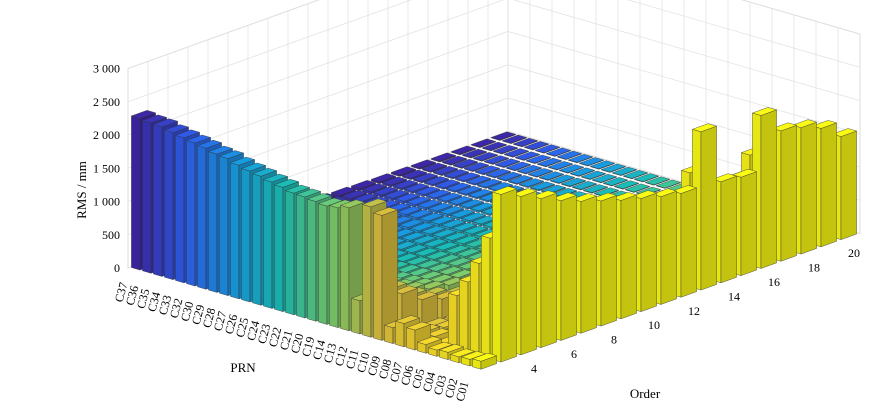  I want to click on bar-C35-order-2-face-a, so click(158, 200).